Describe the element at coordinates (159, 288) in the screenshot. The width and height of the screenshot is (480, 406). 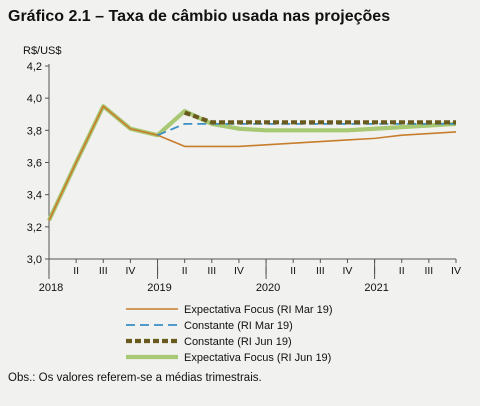
I see `x-year-label: 2019` at that location.